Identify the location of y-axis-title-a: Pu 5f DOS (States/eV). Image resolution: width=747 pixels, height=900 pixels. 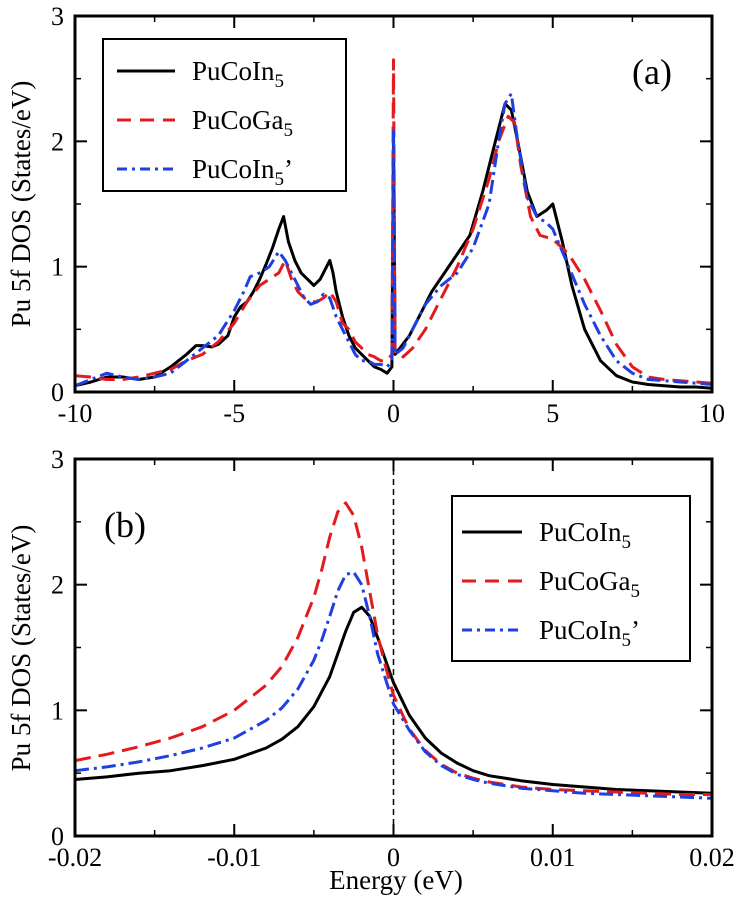
(21, 204).